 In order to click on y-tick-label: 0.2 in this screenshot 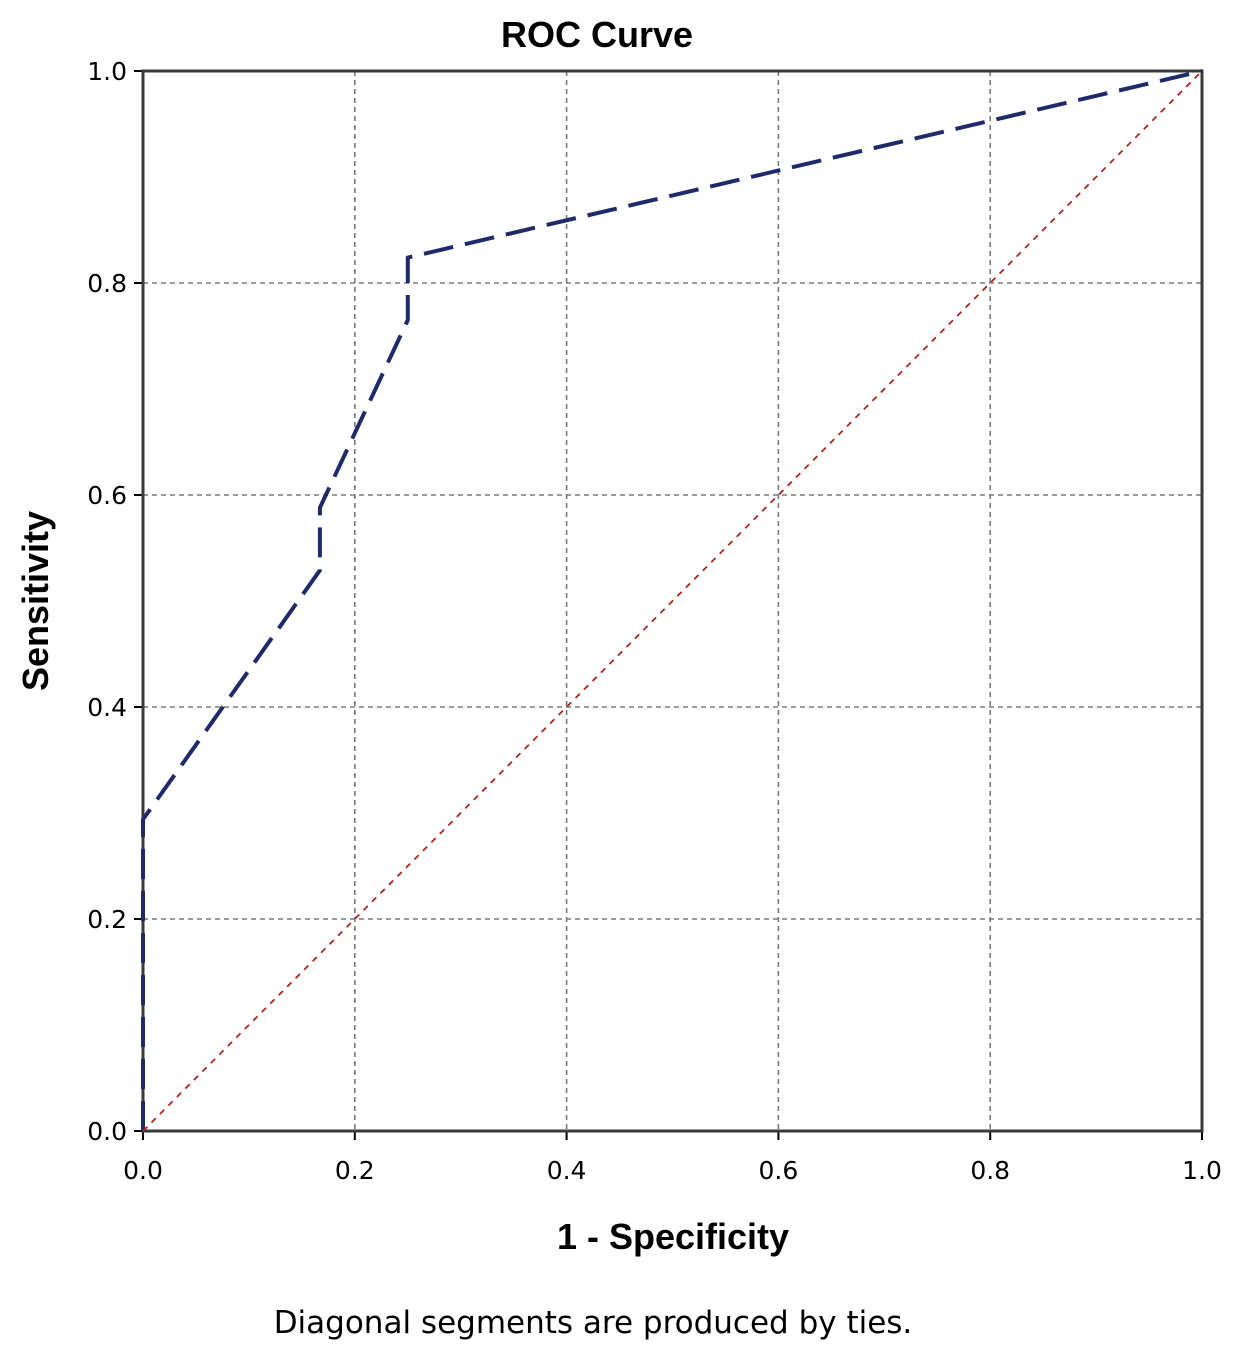, I will do `click(107, 919)`.